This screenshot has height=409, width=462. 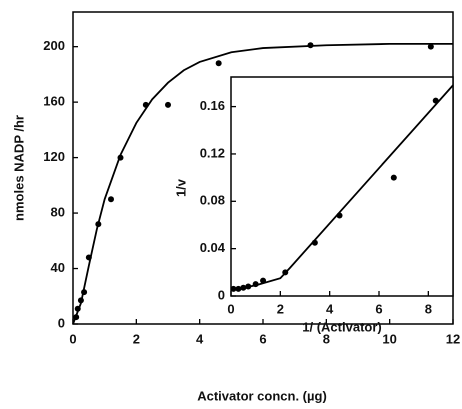 I want to click on y-tick-label: 40, so click(x=58, y=267).